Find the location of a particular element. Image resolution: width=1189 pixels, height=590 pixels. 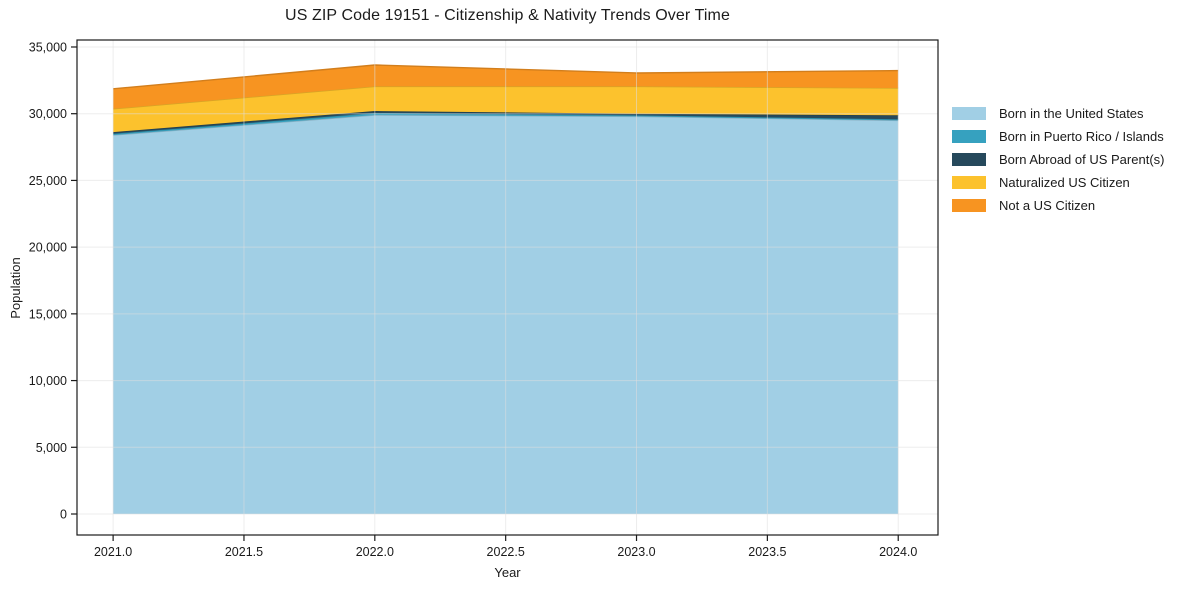

legend-item-born-abroad-of-us-parent-s: Born Abroad of US Parent(s) is located at coordinates (1058, 159).